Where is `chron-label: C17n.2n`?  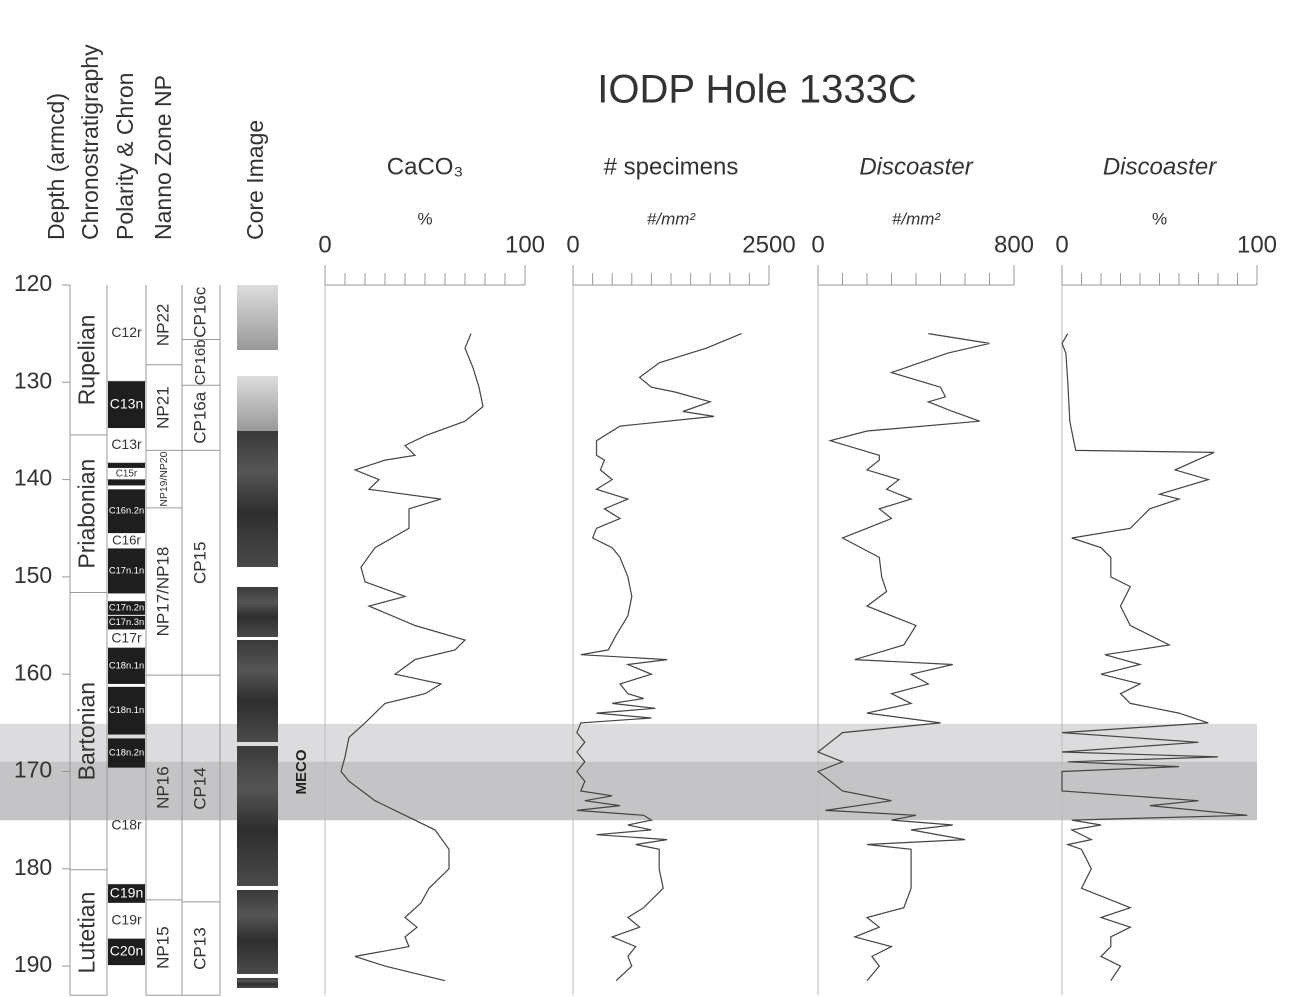
chron-label: C17n.2n is located at coordinates (126, 608).